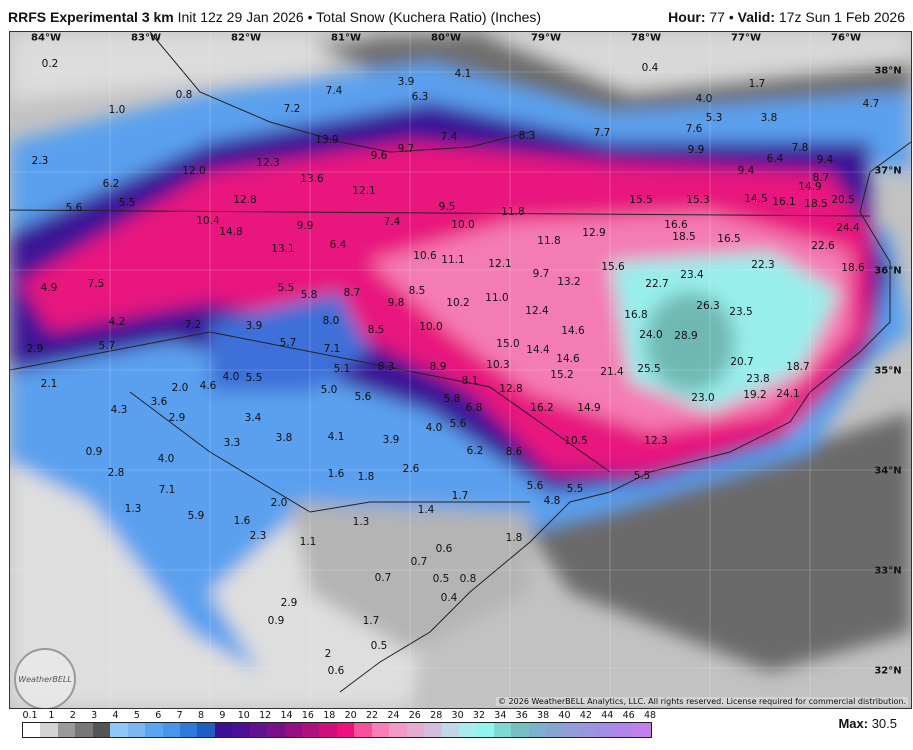  What do you see at coordinates (376, 330) in the screenshot?
I see `snow-total-label: 8.5` at bounding box center [376, 330].